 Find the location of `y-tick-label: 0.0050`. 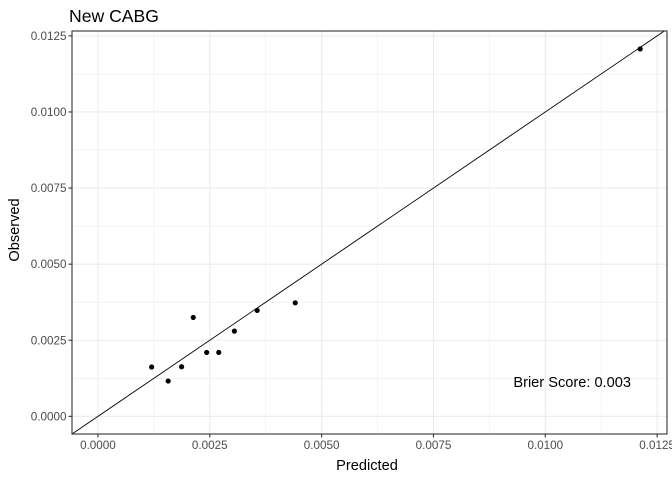

y-tick-label: 0.0050 is located at coordinates (49, 264).